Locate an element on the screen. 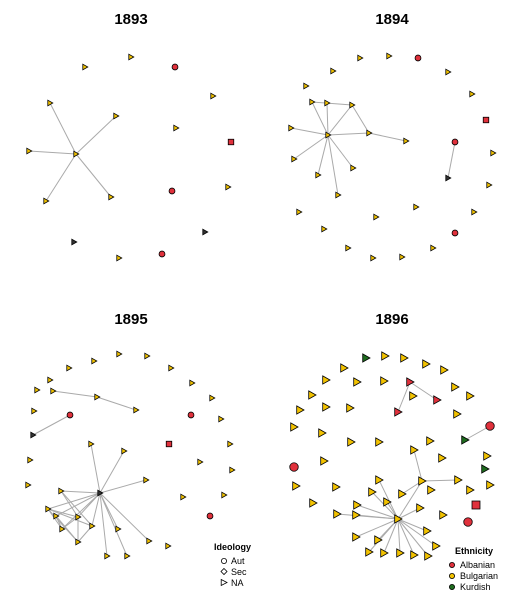 Image resolution: width=523 pixels, height=608 pixels. legend-ideology-item-sec: Sec is located at coordinates (233, 572).